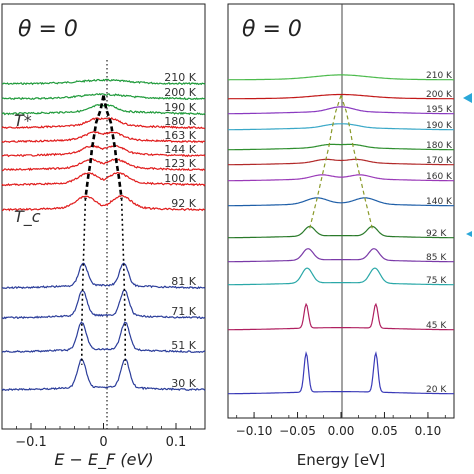 This screenshot has height=474, width=474. What do you see at coordinates (180, 135) in the screenshot?
I see `temperature-label: 163 K` at bounding box center [180, 135].